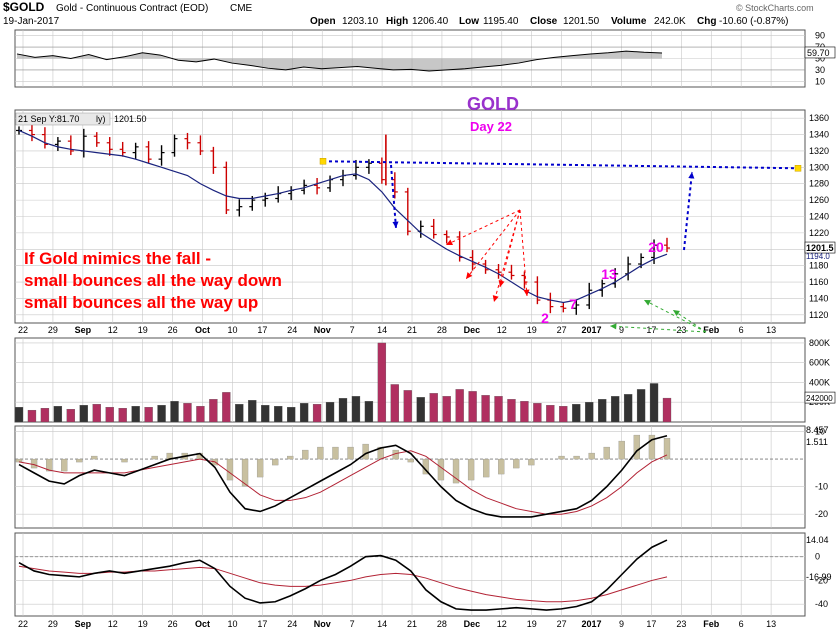  What do you see at coordinates (711, 330) in the screenshot?
I see `x-tick-label-top: Feb` at bounding box center [711, 330].